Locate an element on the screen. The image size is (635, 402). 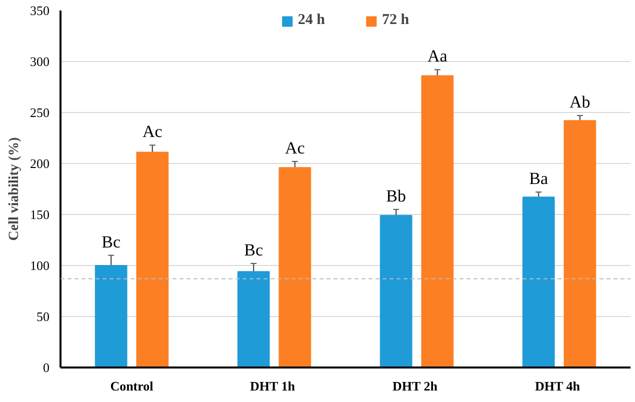
y-tick-label: 200 is located at coordinates (40, 163).